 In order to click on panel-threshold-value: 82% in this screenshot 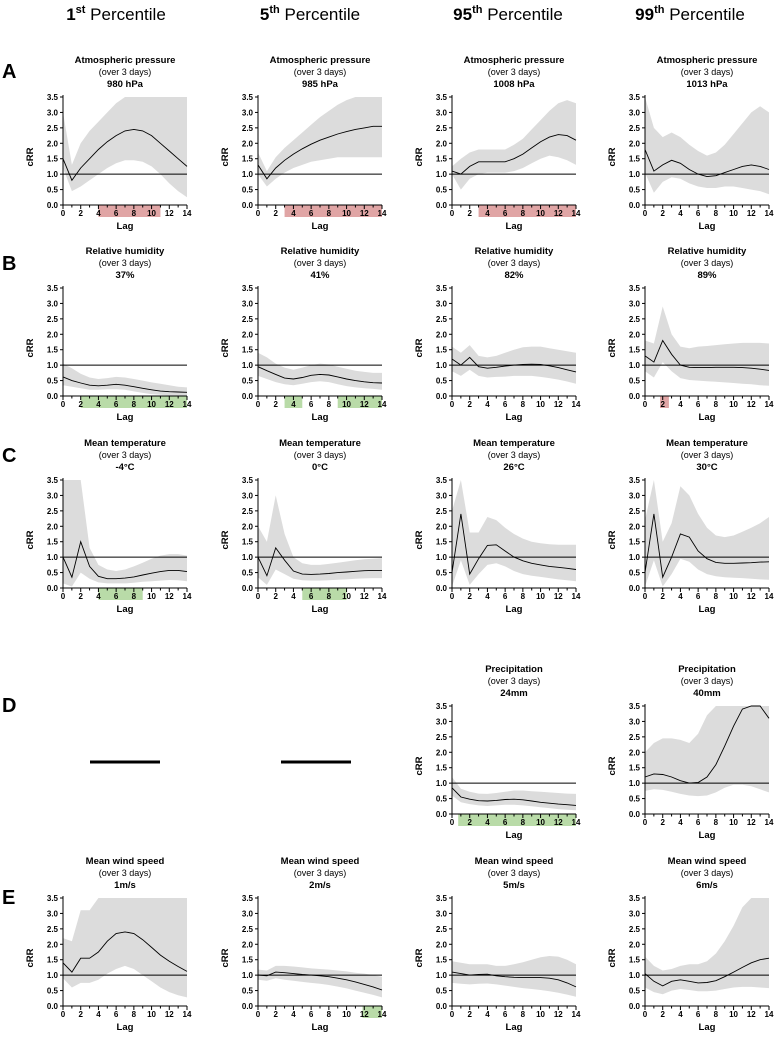, I will do `click(514, 275)`.